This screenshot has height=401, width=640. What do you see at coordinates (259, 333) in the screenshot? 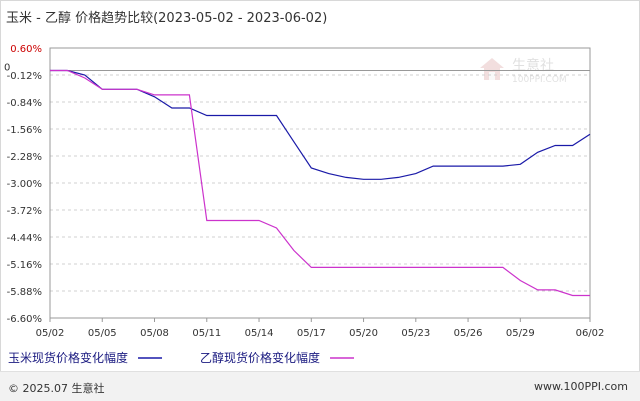
I see `x-tick-label: 05/14` at bounding box center [259, 333].